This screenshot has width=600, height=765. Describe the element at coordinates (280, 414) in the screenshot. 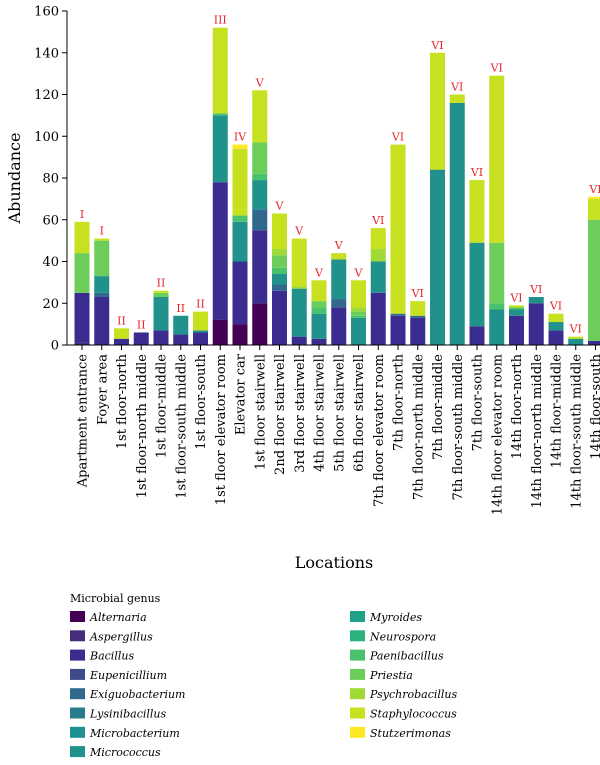

I see `x-tick-label: 2nd floor stairwell` at that location.